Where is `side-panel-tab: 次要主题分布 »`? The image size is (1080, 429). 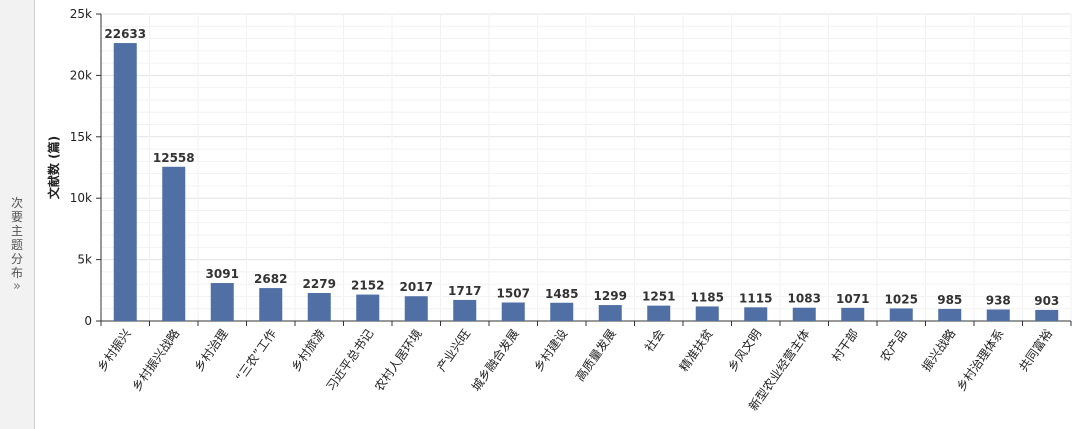 side-panel-tab: 次要主题分布 » is located at coordinates (17, 214).